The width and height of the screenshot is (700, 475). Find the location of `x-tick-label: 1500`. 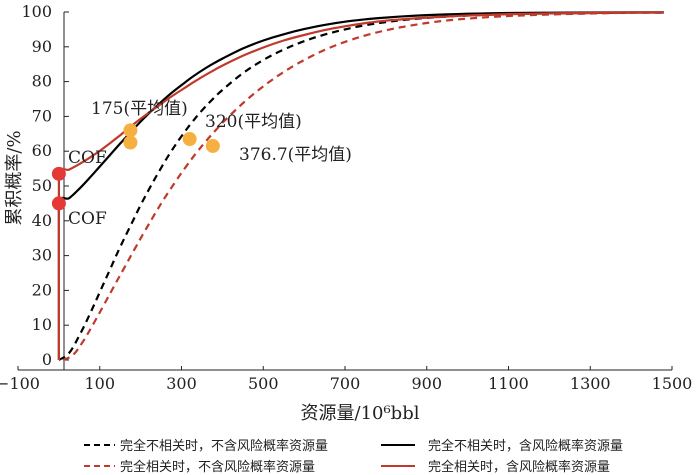

x-tick-label: 1500 is located at coordinates (672, 383).